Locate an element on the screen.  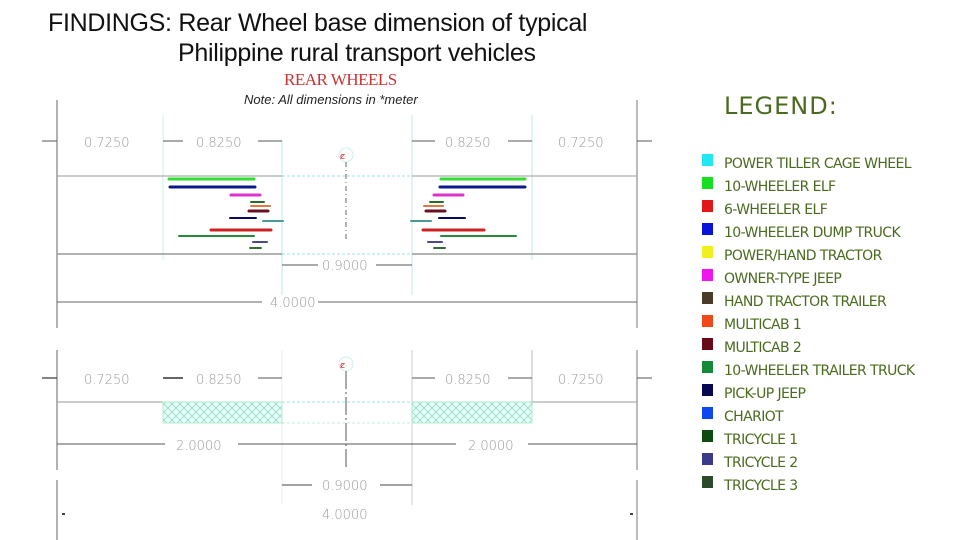
legend-item: MULTICAB 1 is located at coordinates (808, 324).